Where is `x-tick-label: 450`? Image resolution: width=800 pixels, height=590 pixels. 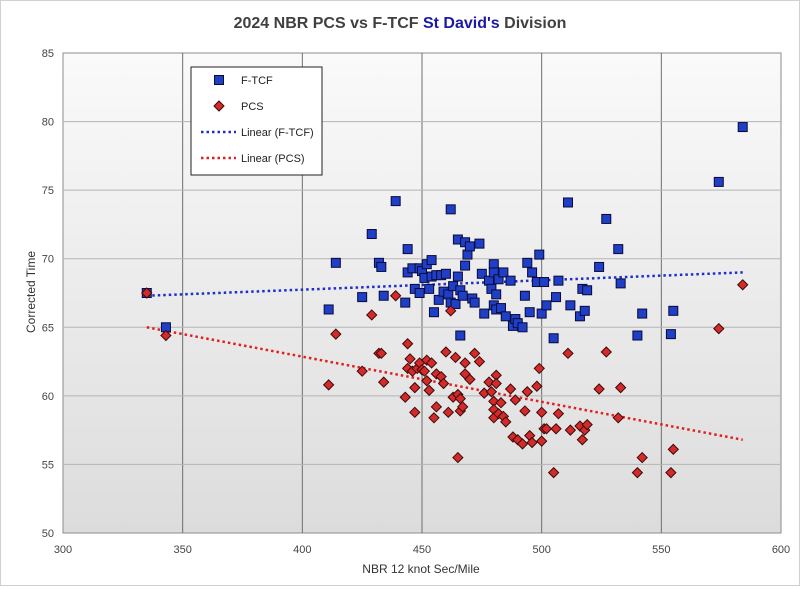 x-tick-label: 450 is located at coordinates (422, 550).